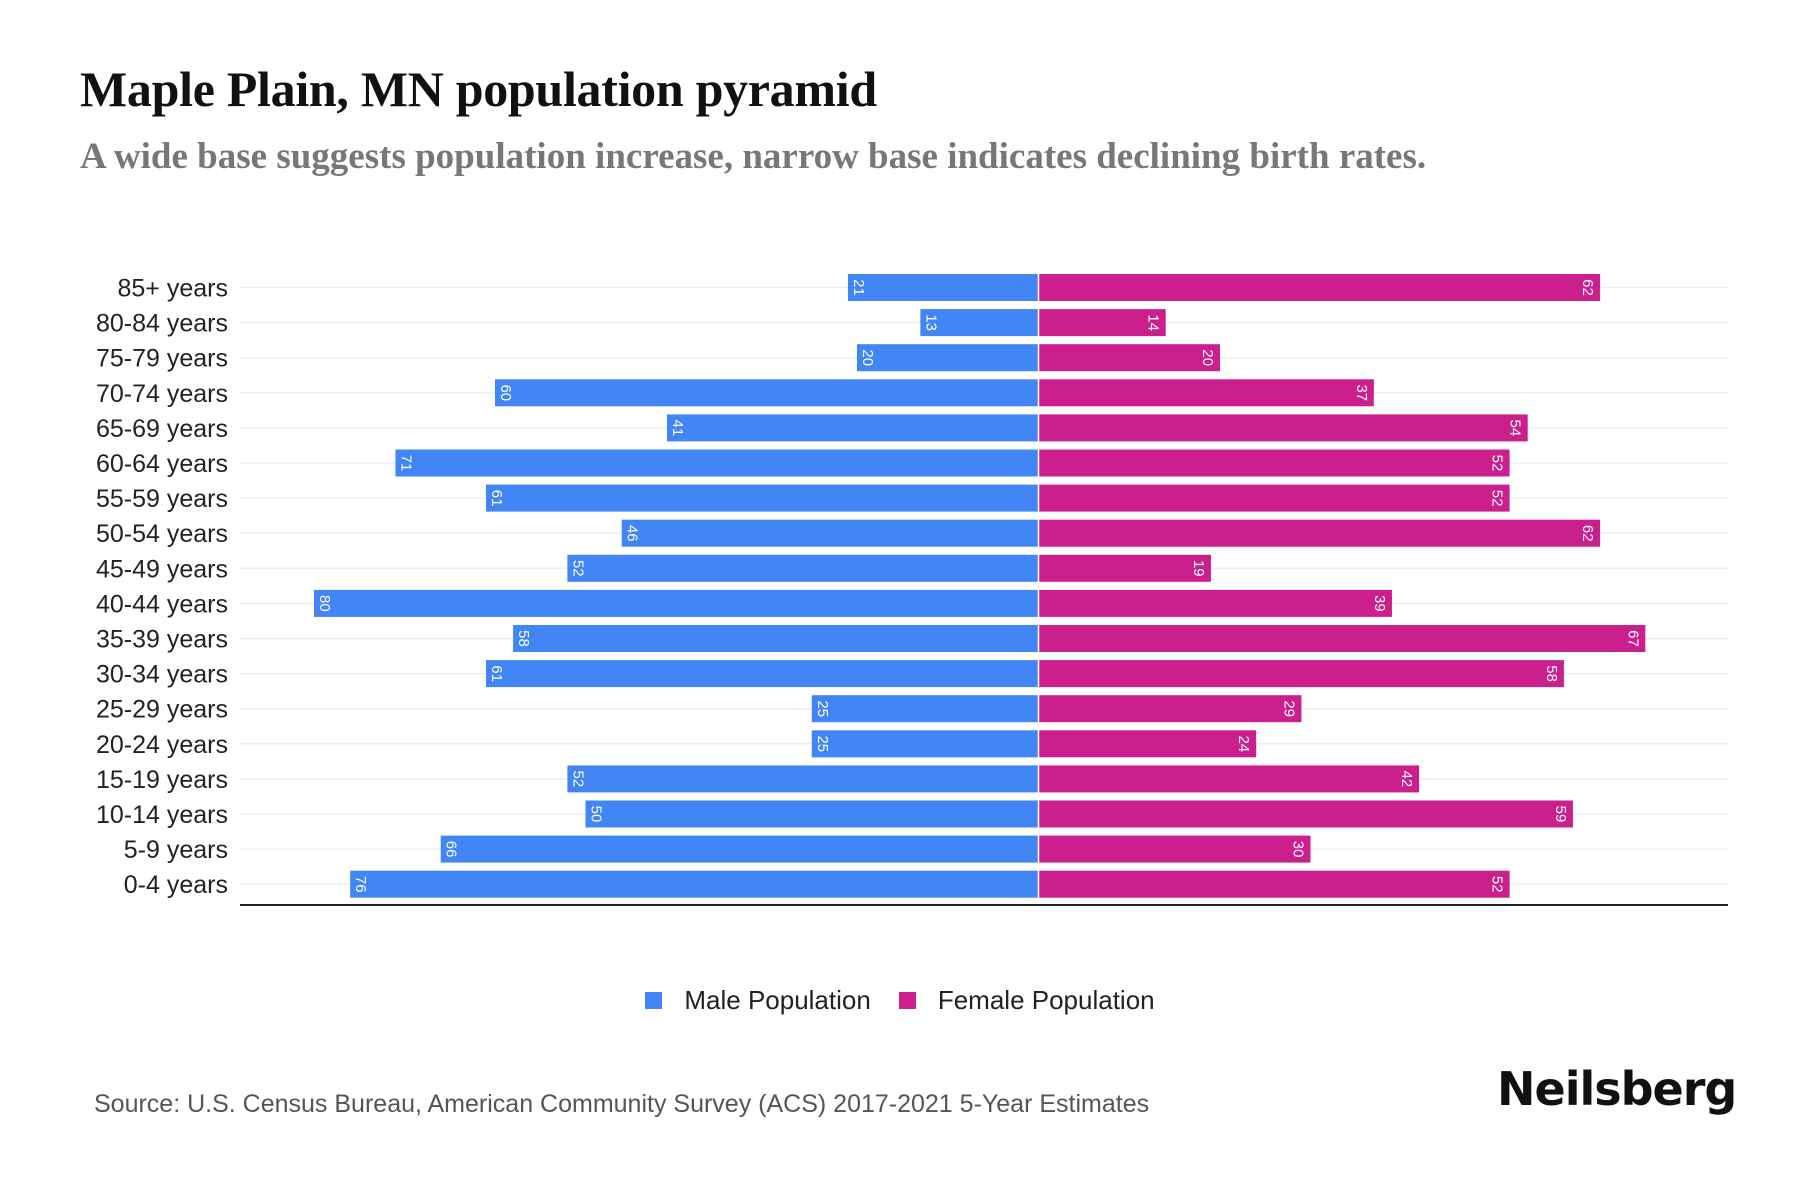 This screenshot has height=1200, width=1800. Describe the element at coordinates (761, 674) in the screenshot. I see `bar-male-30-34-years` at that location.